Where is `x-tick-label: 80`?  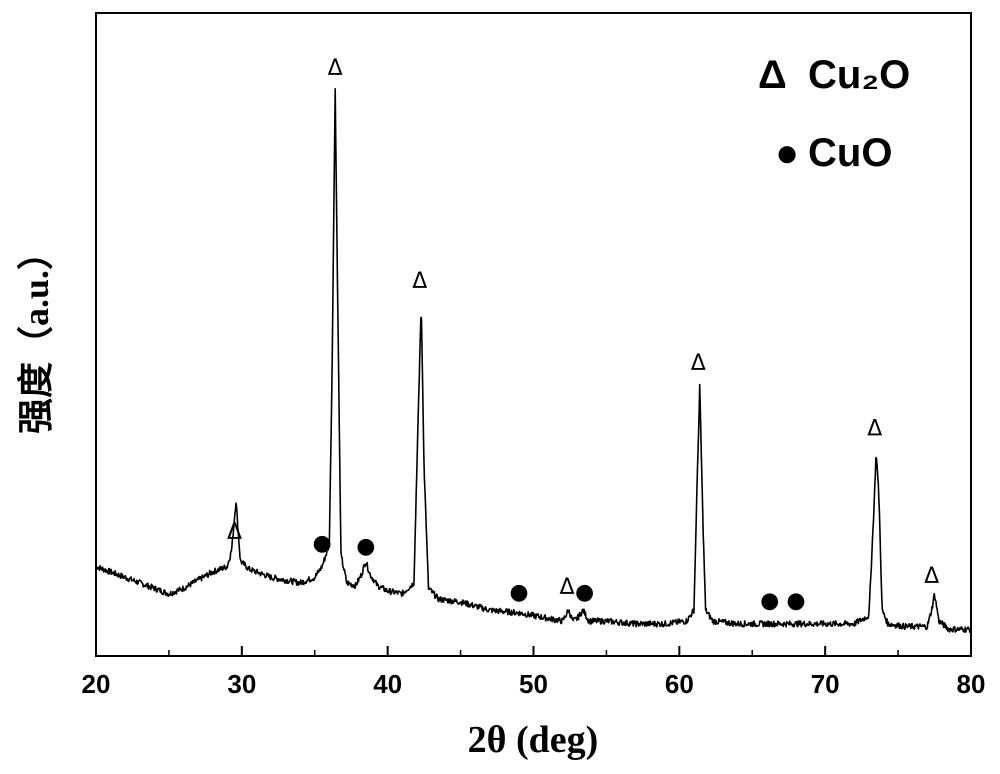 x-tick-label: 80 is located at coordinates (971, 684).